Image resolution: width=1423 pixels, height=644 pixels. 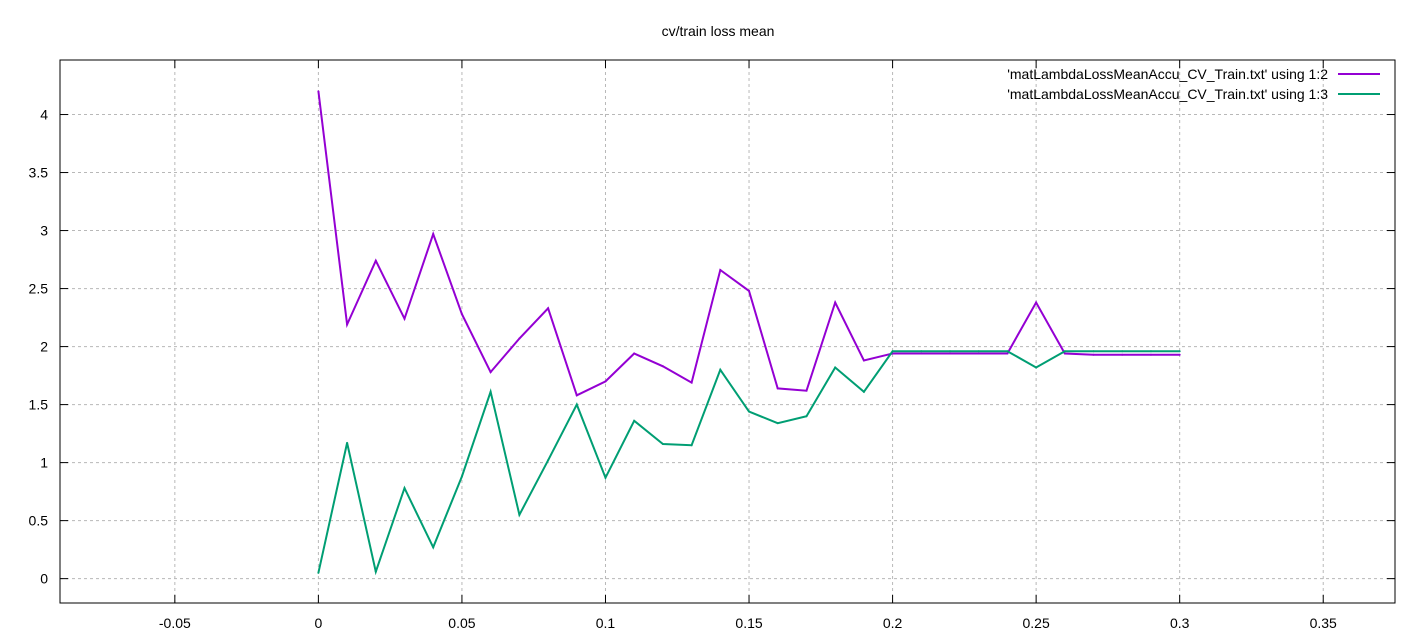 I want to click on y-tick-label: 2.5, so click(x=39, y=289).